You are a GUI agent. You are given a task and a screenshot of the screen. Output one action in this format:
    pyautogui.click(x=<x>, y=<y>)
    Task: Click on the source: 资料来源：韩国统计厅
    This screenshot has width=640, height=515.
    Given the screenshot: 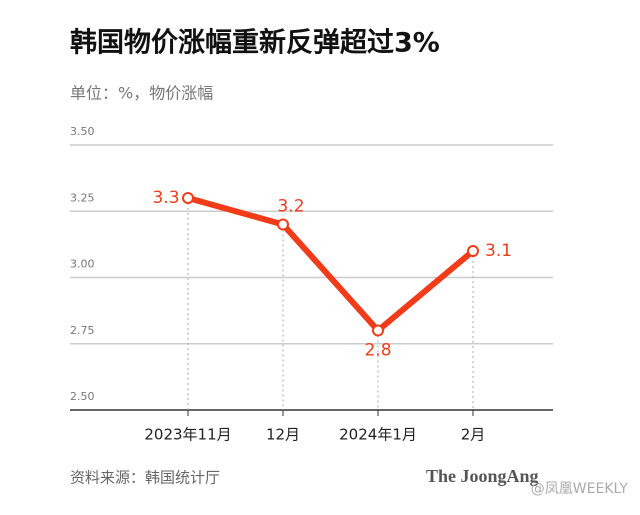 What is the action you would take?
    pyautogui.click(x=145, y=478)
    